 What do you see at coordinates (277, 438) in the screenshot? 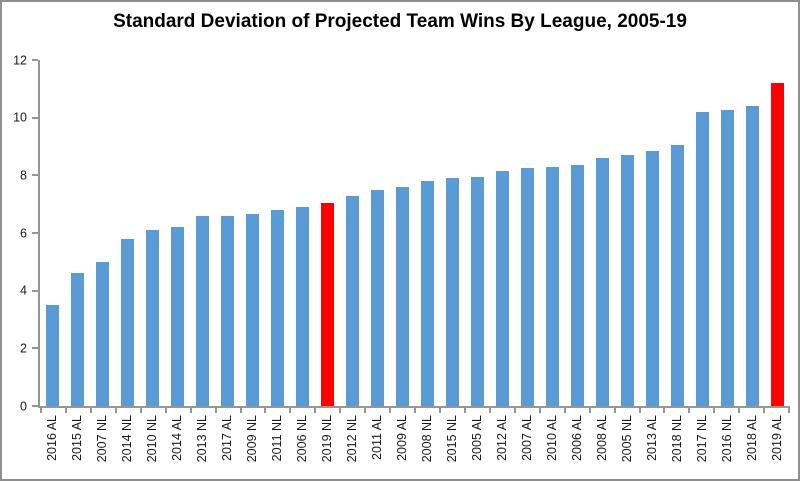
I see `x-tick-label-2011-nl: 2011 NL` at bounding box center [277, 438].